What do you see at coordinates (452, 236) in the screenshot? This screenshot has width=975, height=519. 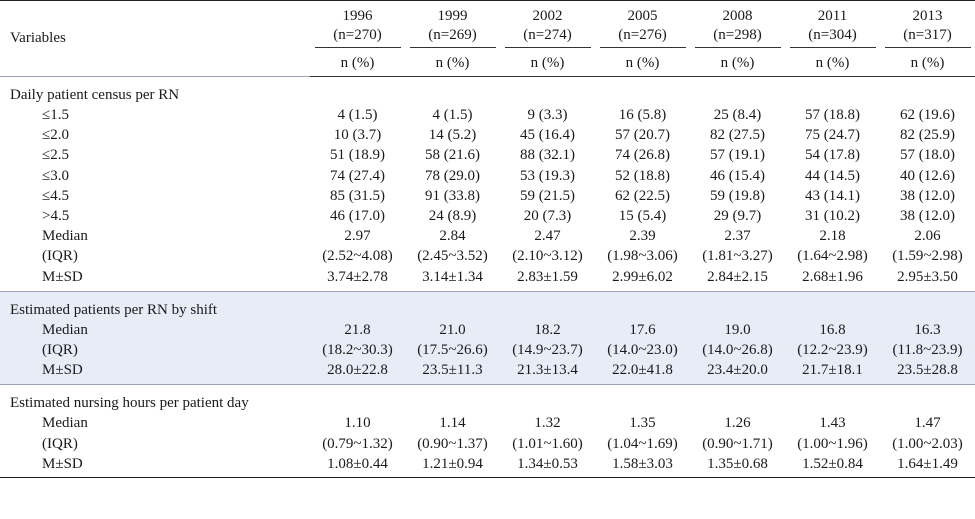 I see `table-cell: 2.84` at bounding box center [452, 236].